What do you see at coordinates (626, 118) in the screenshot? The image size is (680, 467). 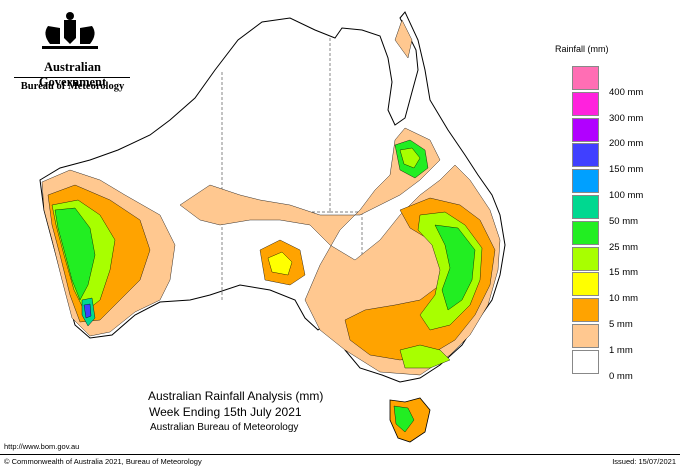 I see `legend-label: 300 mm` at bounding box center [626, 118].